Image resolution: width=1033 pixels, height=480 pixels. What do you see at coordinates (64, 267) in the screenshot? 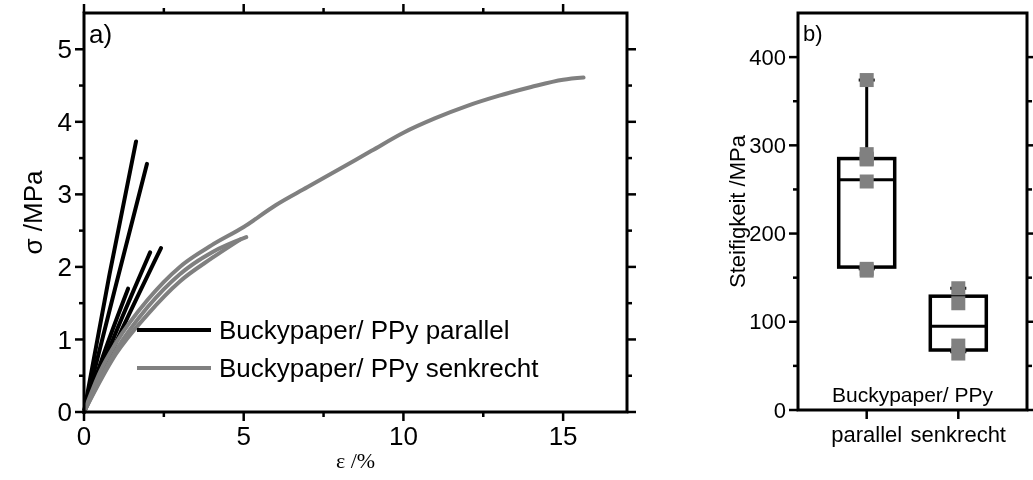
I see `y-tick-label: 2` at bounding box center [64, 267].